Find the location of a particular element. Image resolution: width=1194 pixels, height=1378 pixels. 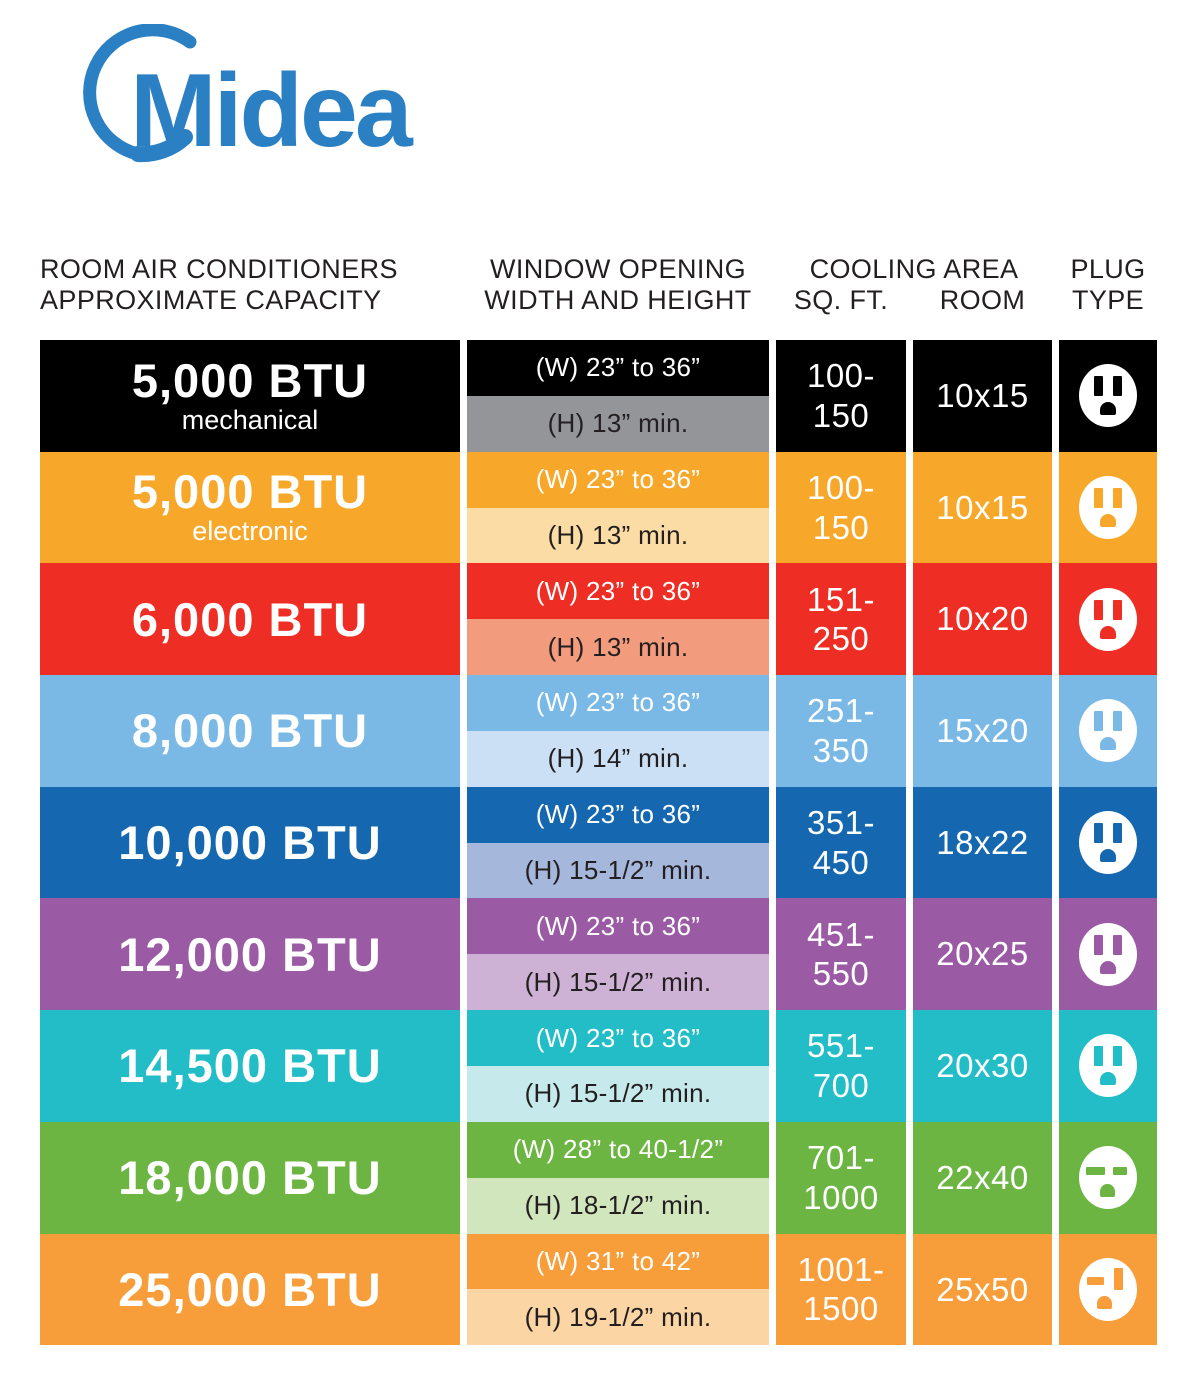

header-room: ROOM is located at coordinates (982, 300).